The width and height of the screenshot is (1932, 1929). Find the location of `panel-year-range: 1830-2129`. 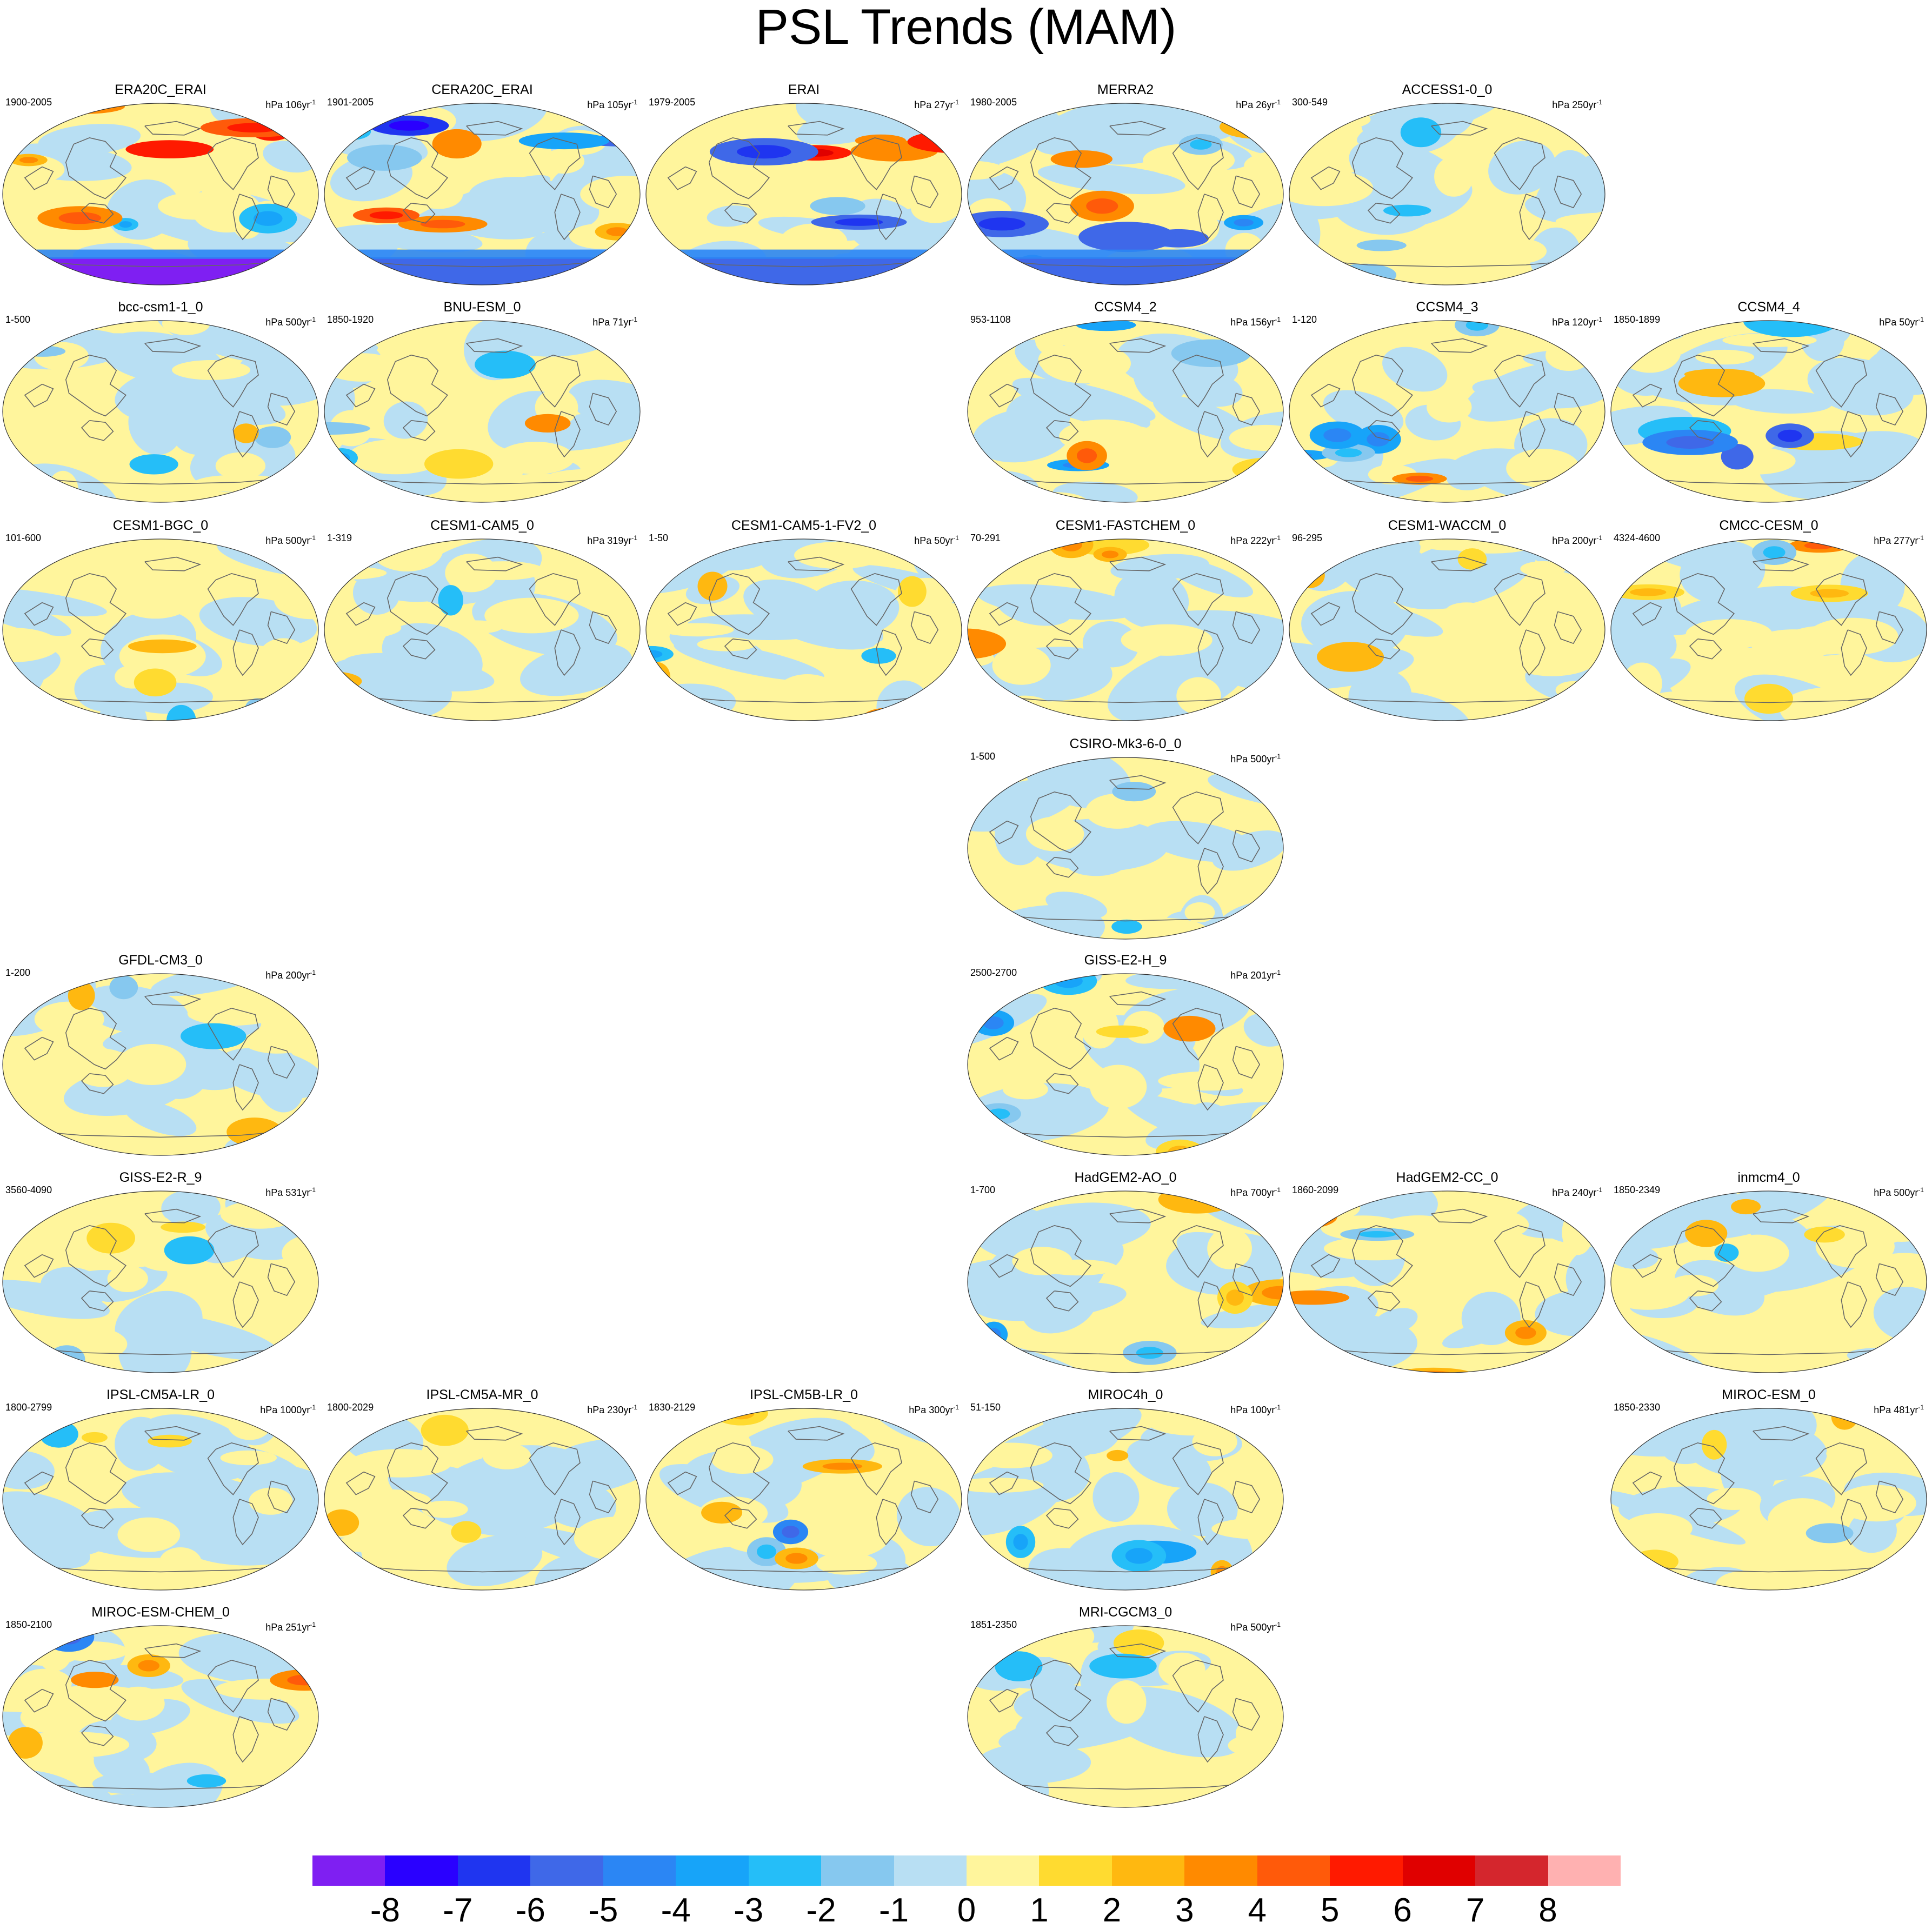

panel-year-range: 1830-2129 is located at coordinates (672, 1407).